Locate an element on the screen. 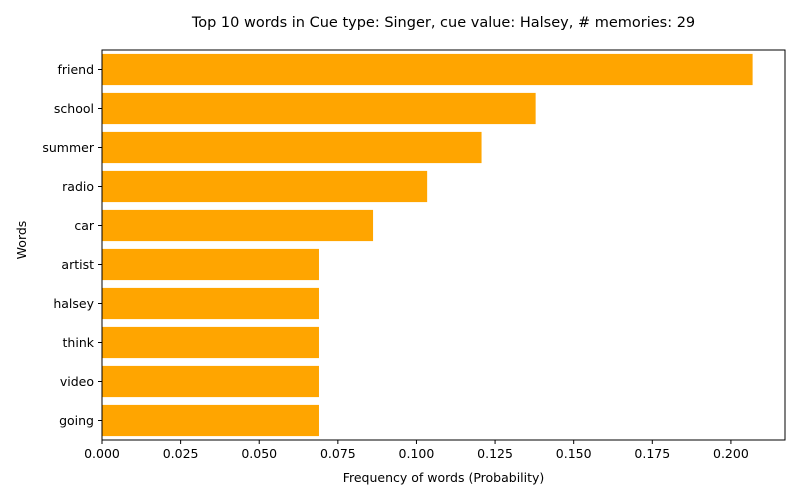 Image resolution: width=800 pixels, height=500 pixels. y-tick-label: radio is located at coordinates (78, 186).